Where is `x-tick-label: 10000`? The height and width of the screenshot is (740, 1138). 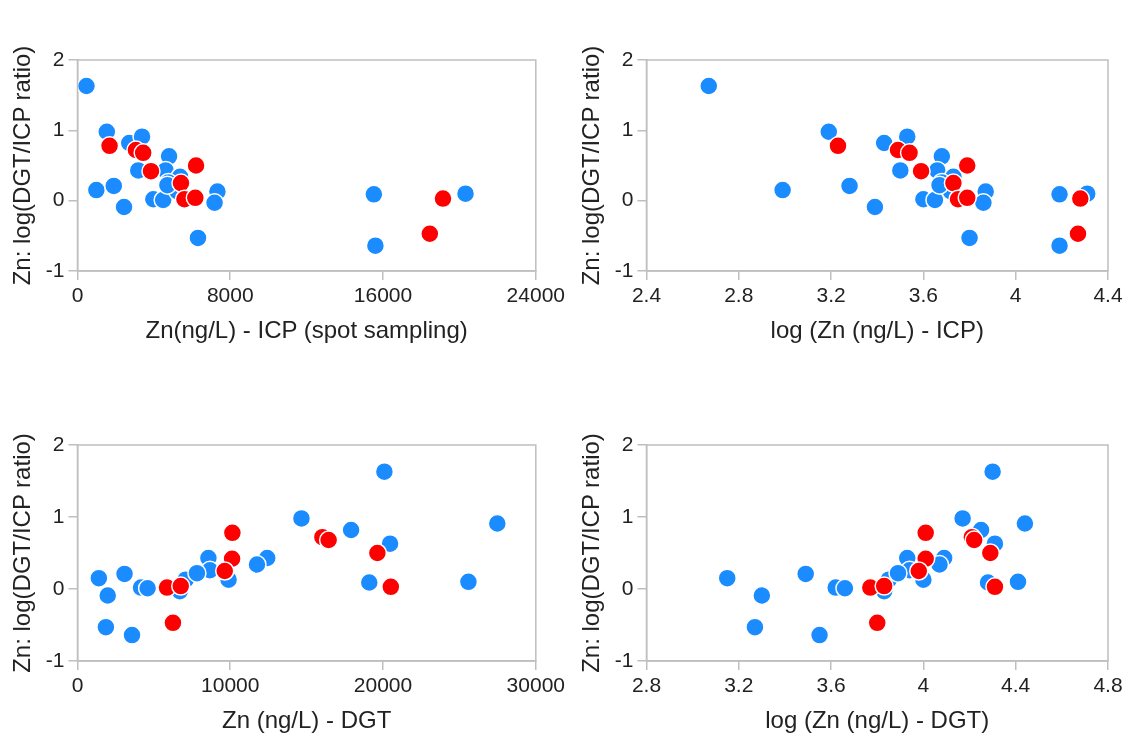 x-tick-label: 10000 is located at coordinates (230, 685).